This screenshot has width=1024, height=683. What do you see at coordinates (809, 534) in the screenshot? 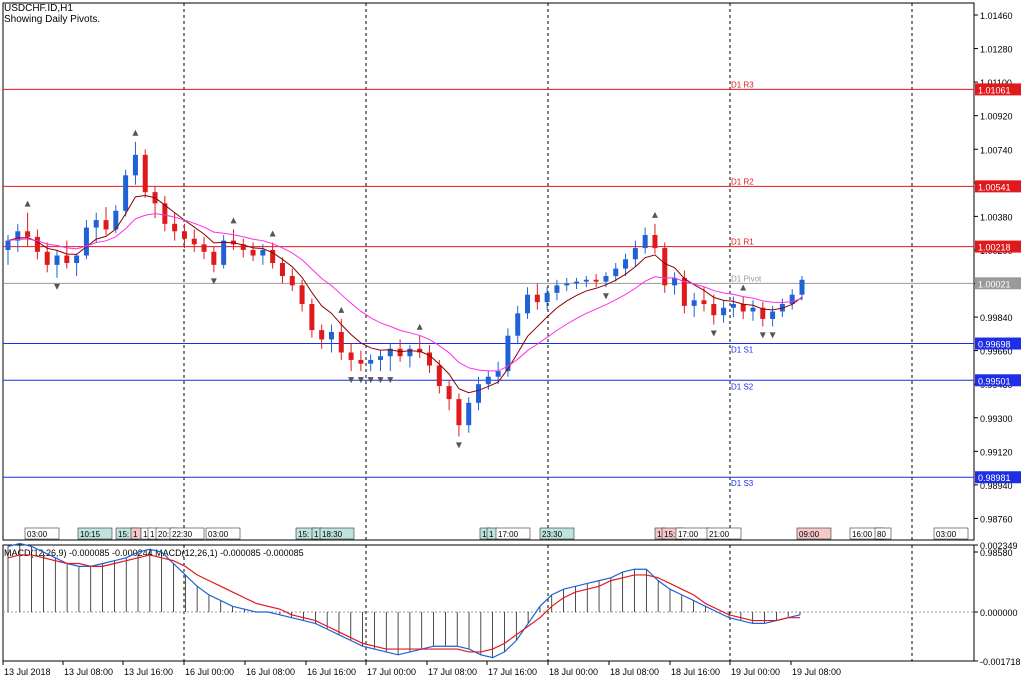
I see `event-label-text: 09:00` at bounding box center [809, 534].